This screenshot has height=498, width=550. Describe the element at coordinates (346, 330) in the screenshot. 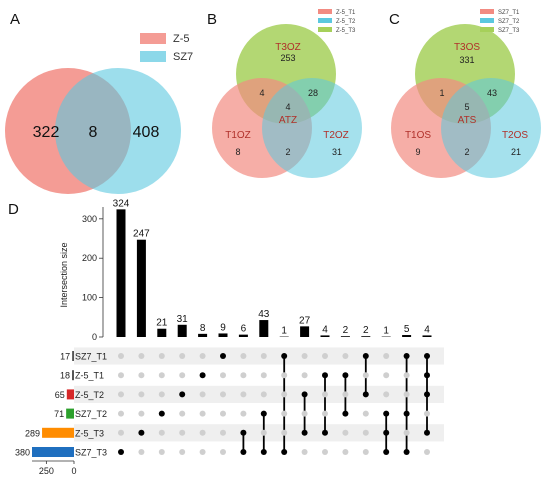

I see `intersection-bar-label: 2` at that location.